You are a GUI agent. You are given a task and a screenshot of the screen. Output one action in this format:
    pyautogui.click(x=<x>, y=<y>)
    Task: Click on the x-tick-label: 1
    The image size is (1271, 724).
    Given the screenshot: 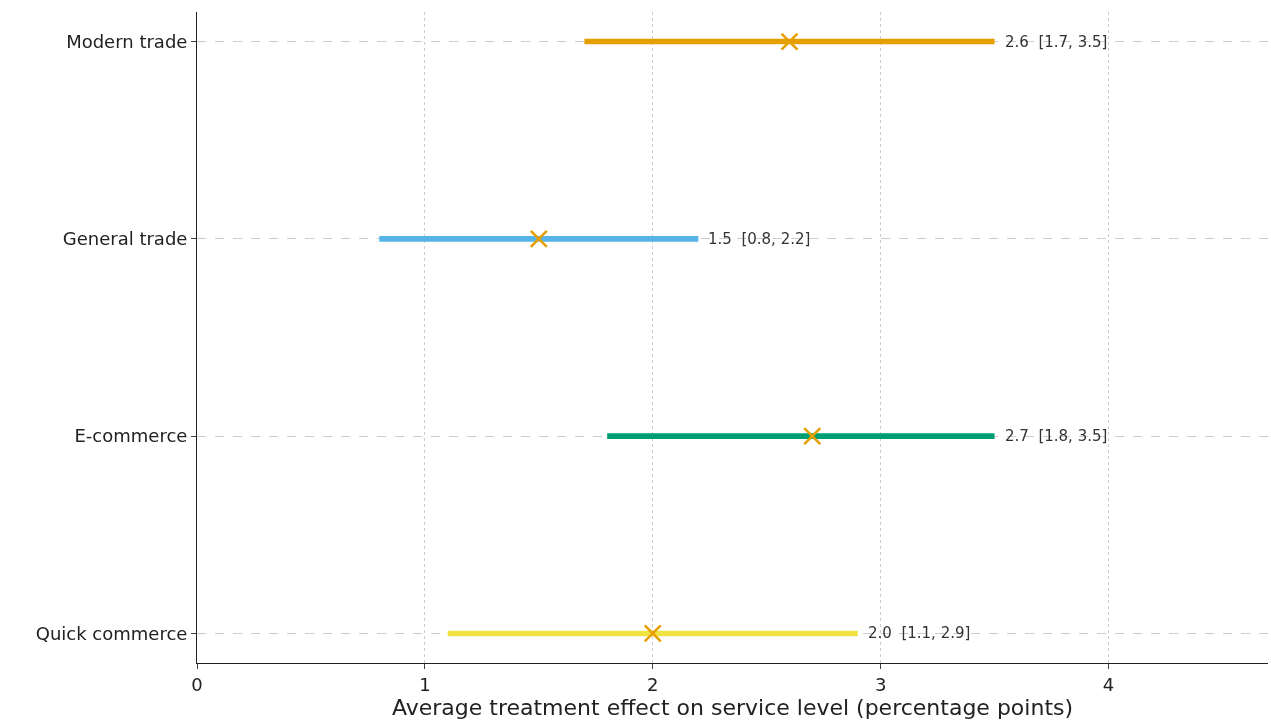 What is the action you would take?
    pyautogui.click(x=425, y=684)
    